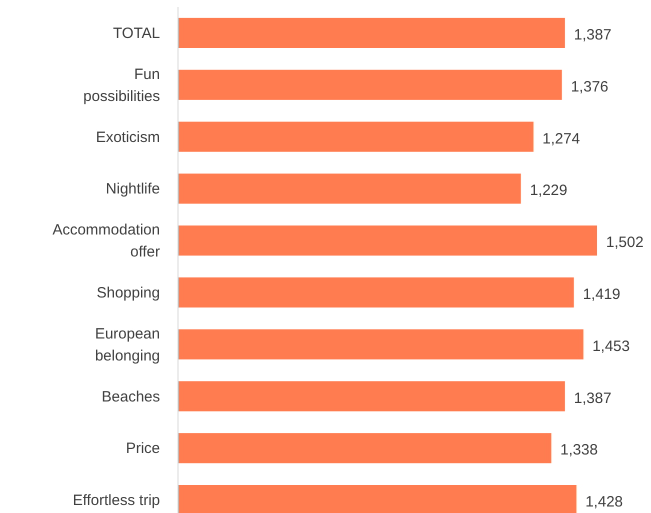  I want to click on y-tick-label: Shopping, so click(128, 292).